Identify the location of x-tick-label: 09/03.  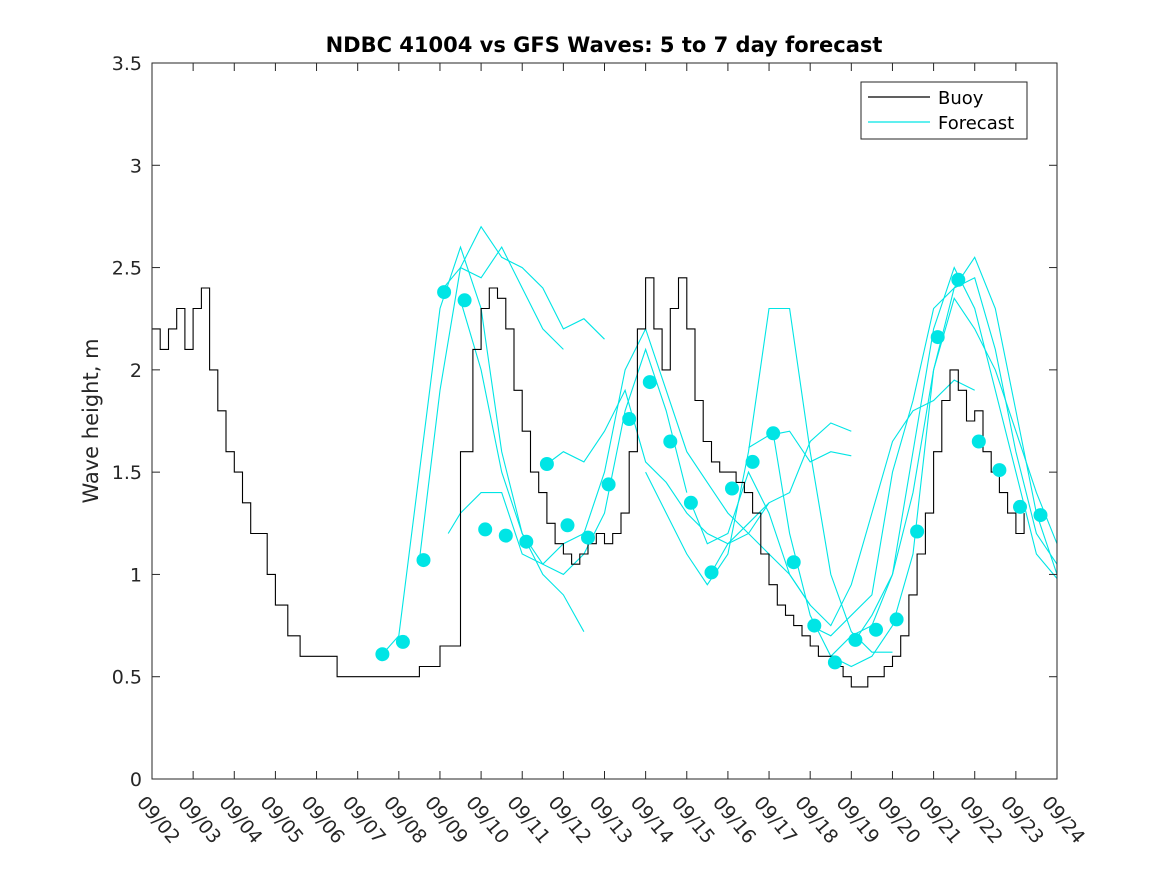
(199, 820).